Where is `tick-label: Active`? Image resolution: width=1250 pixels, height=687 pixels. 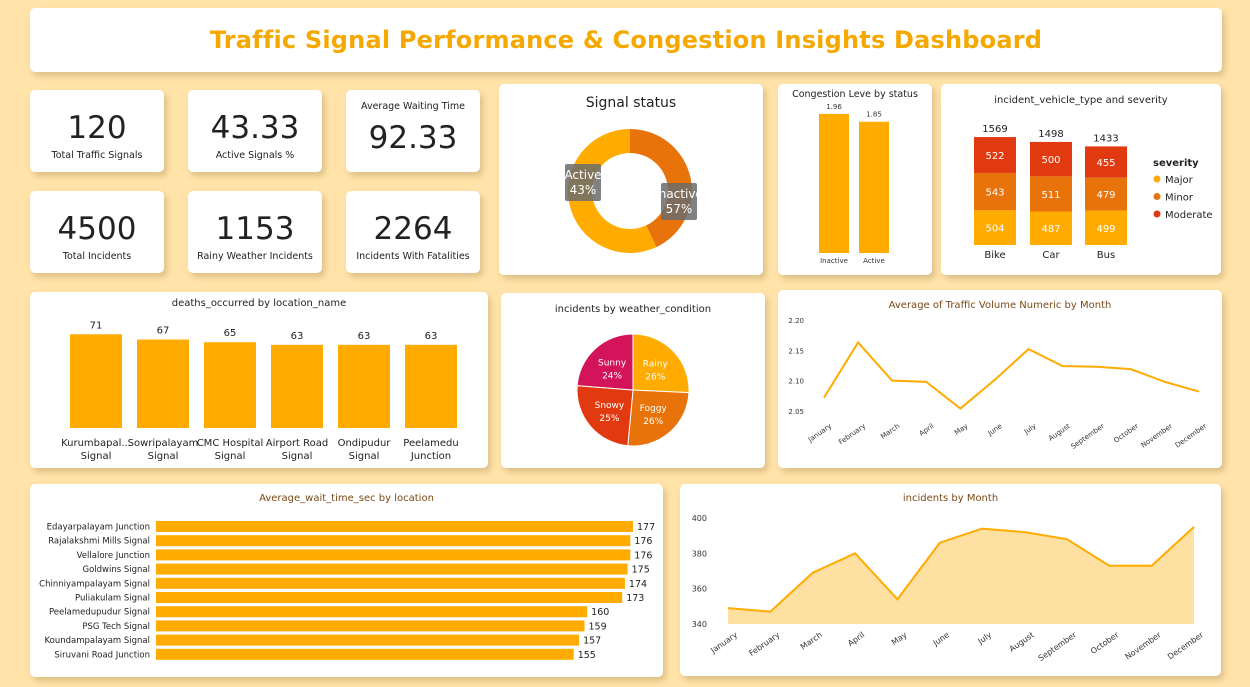 tick-label: Active is located at coordinates (874, 261).